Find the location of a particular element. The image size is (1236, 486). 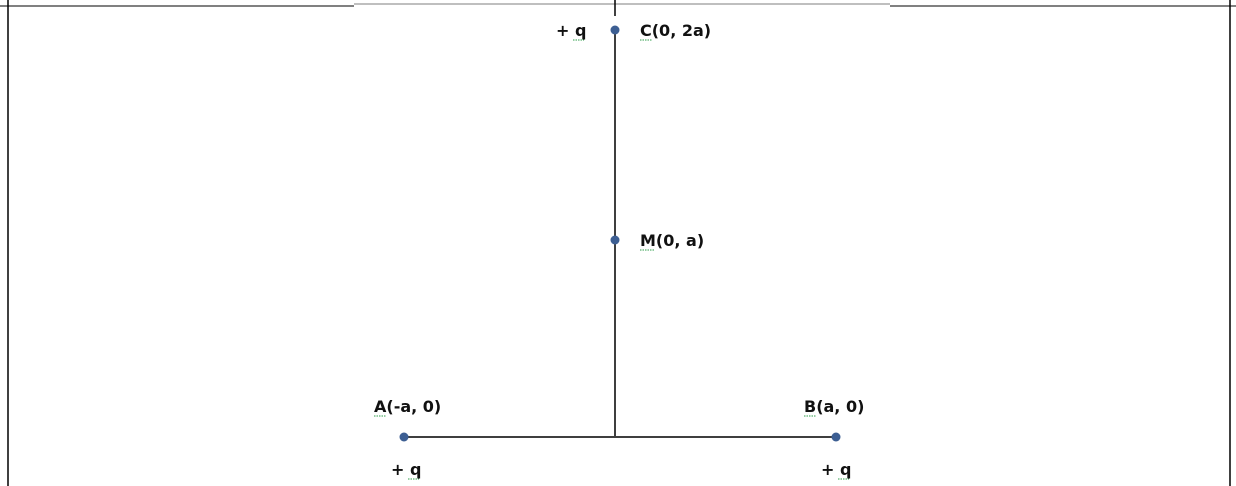

point-m-label: M(0, a) is located at coordinates (672, 240).